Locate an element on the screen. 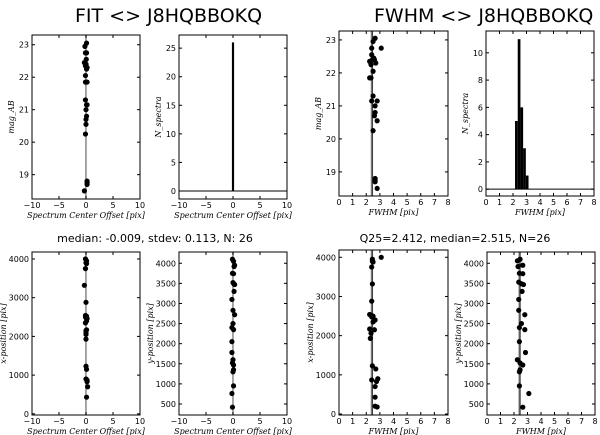  y-tick-label: 22 is located at coordinates (24, 77).